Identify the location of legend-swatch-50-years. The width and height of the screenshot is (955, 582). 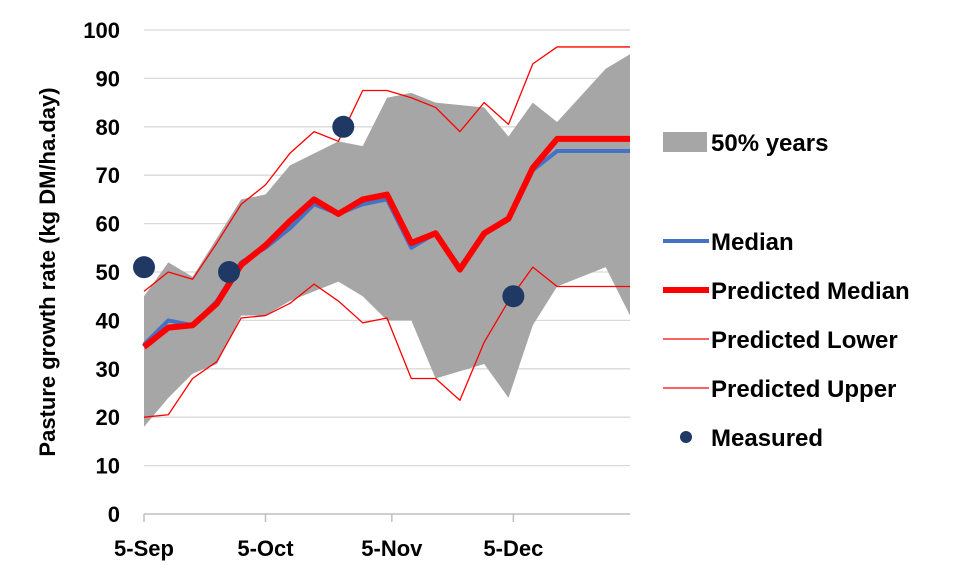
(685, 142).